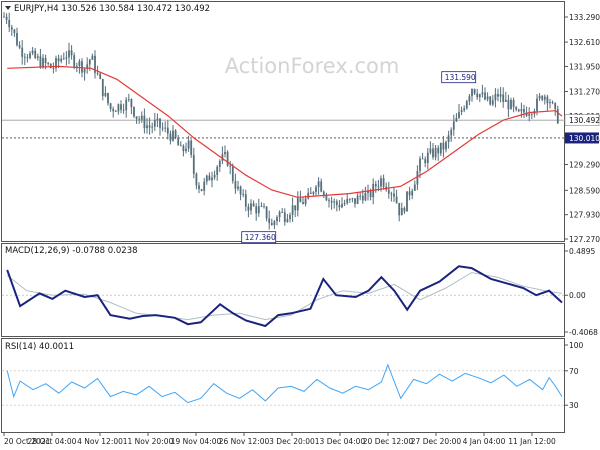 The image size is (600, 450). What do you see at coordinates (39, 347) in the screenshot?
I see `rsi-header: RSI(14) 40.0011` at bounding box center [39, 347].